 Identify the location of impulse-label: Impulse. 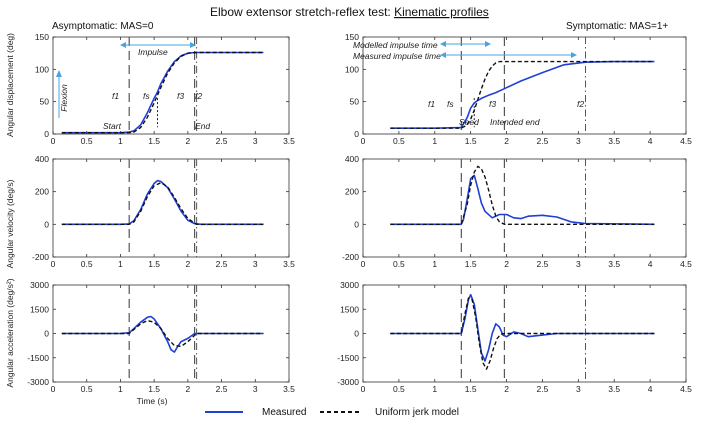
(153, 52).